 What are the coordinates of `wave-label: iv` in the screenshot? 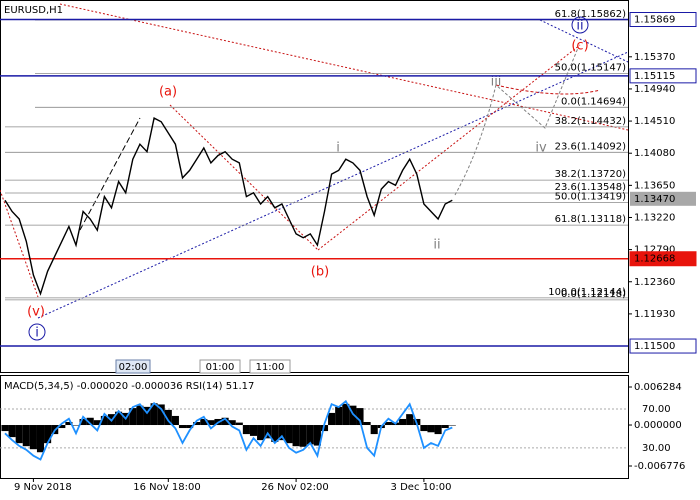 It's located at (541, 148).